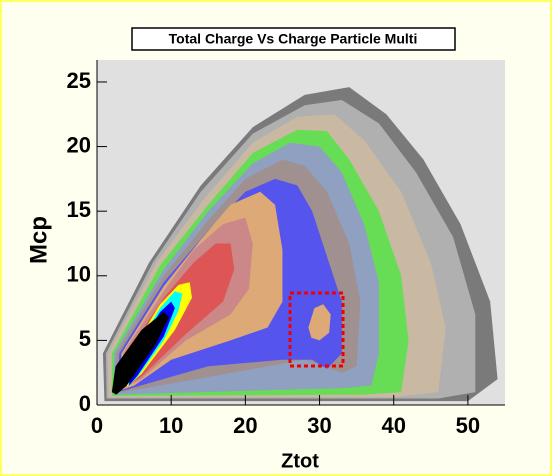 The image size is (552, 476). Describe the element at coordinates (97, 425) in the screenshot. I see `x-tick-label: 0` at that location.